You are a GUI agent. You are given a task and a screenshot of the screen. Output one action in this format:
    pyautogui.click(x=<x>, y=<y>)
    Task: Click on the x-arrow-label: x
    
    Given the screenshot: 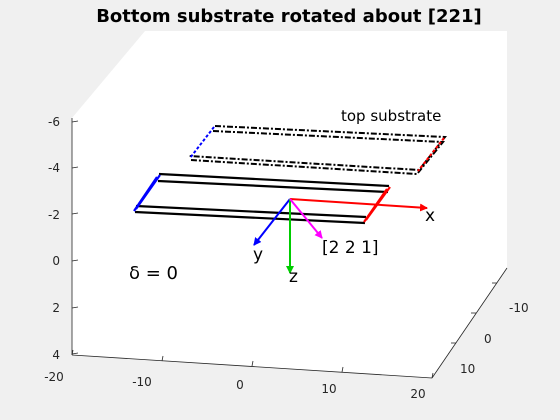 What is the action you would take?
    pyautogui.click(x=430, y=216)
    